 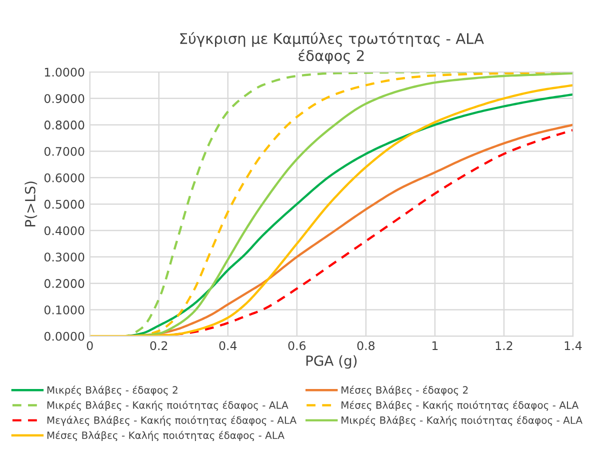 I want to click on y-tick-label: 0.8000, so click(x=64, y=125).